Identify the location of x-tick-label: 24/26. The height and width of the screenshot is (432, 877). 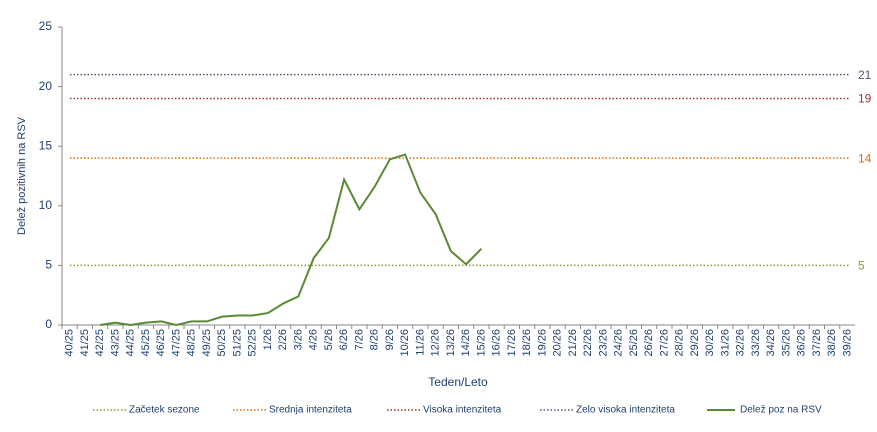
(619, 343).